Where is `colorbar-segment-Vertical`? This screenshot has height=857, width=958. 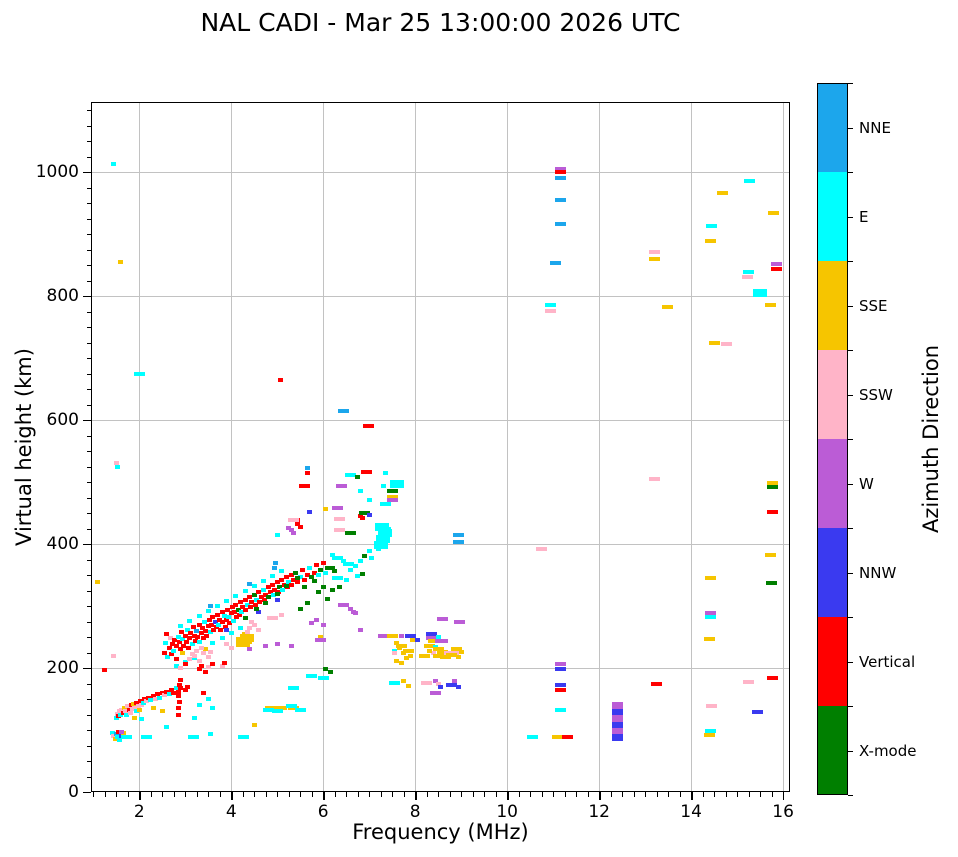 colorbar-segment-Vertical is located at coordinates (832, 661).